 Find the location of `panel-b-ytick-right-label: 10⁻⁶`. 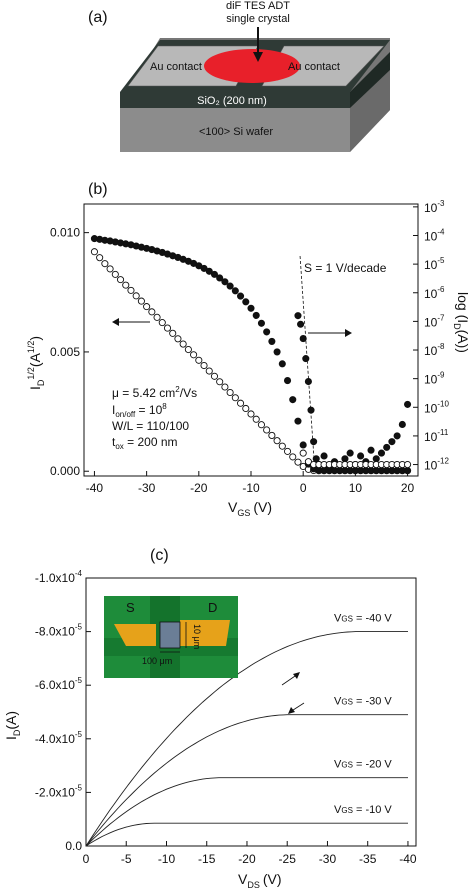

panel-b-ytick-right-label: 10⁻⁶ is located at coordinates (434, 293).